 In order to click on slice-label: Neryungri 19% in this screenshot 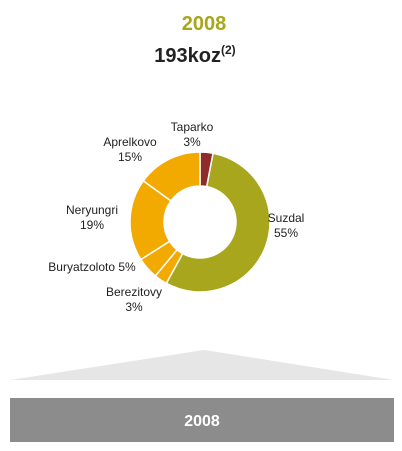, I will do `click(92, 217)`.